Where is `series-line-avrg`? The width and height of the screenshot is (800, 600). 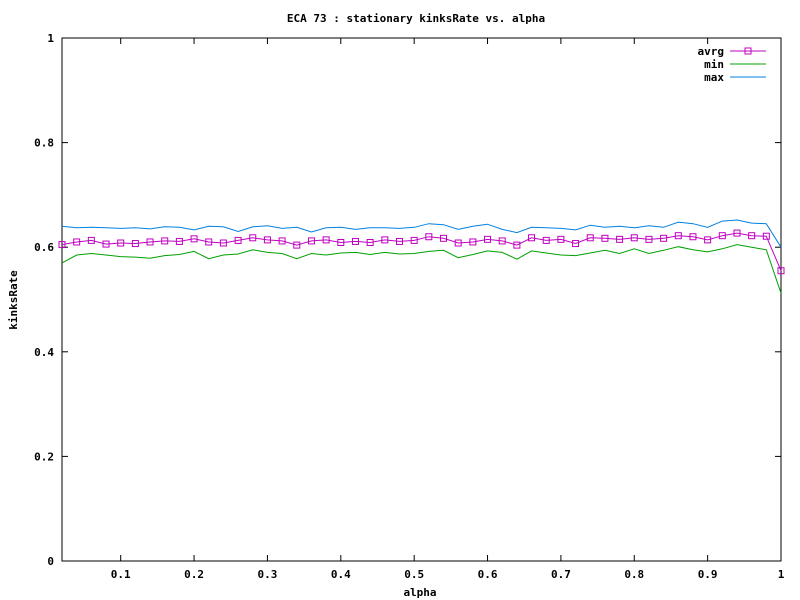 series-line-avrg is located at coordinates (421, 251).